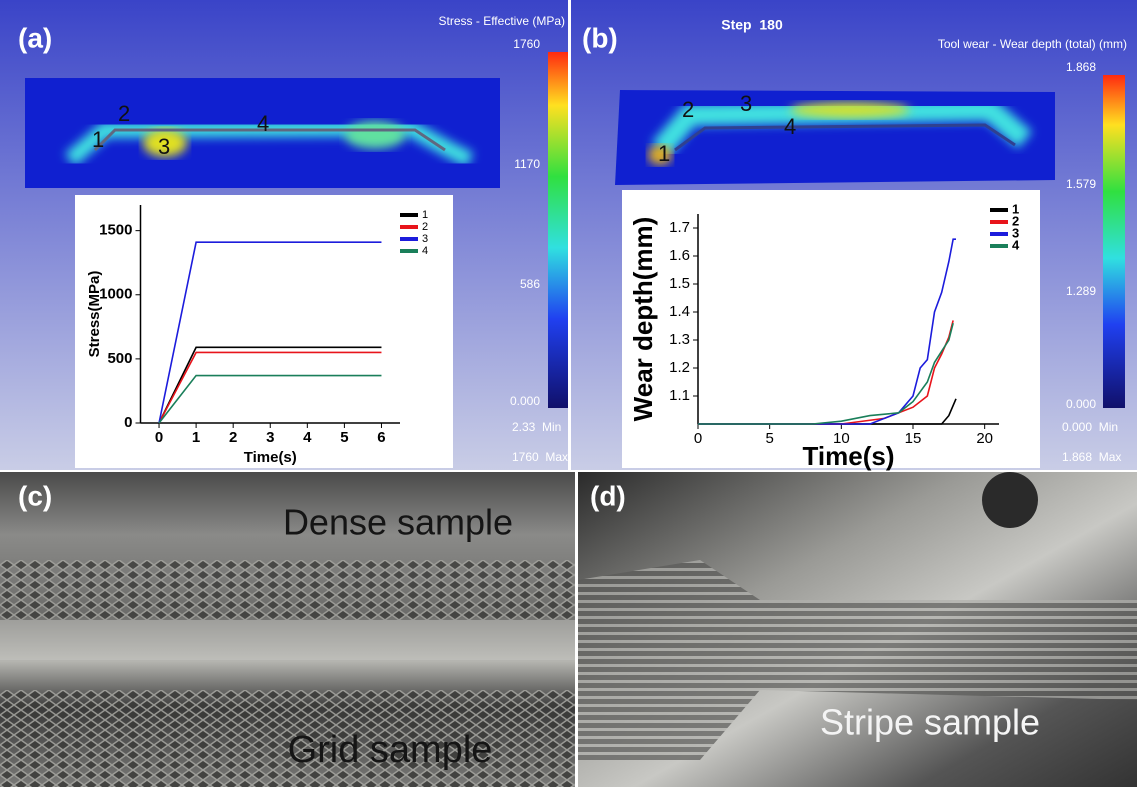 This screenshot has height=787, width=1137. What do you see at coordinates (307, 437) in the screenshot?
I see `x-tick-label: 4` at bounding box center [307, 437].